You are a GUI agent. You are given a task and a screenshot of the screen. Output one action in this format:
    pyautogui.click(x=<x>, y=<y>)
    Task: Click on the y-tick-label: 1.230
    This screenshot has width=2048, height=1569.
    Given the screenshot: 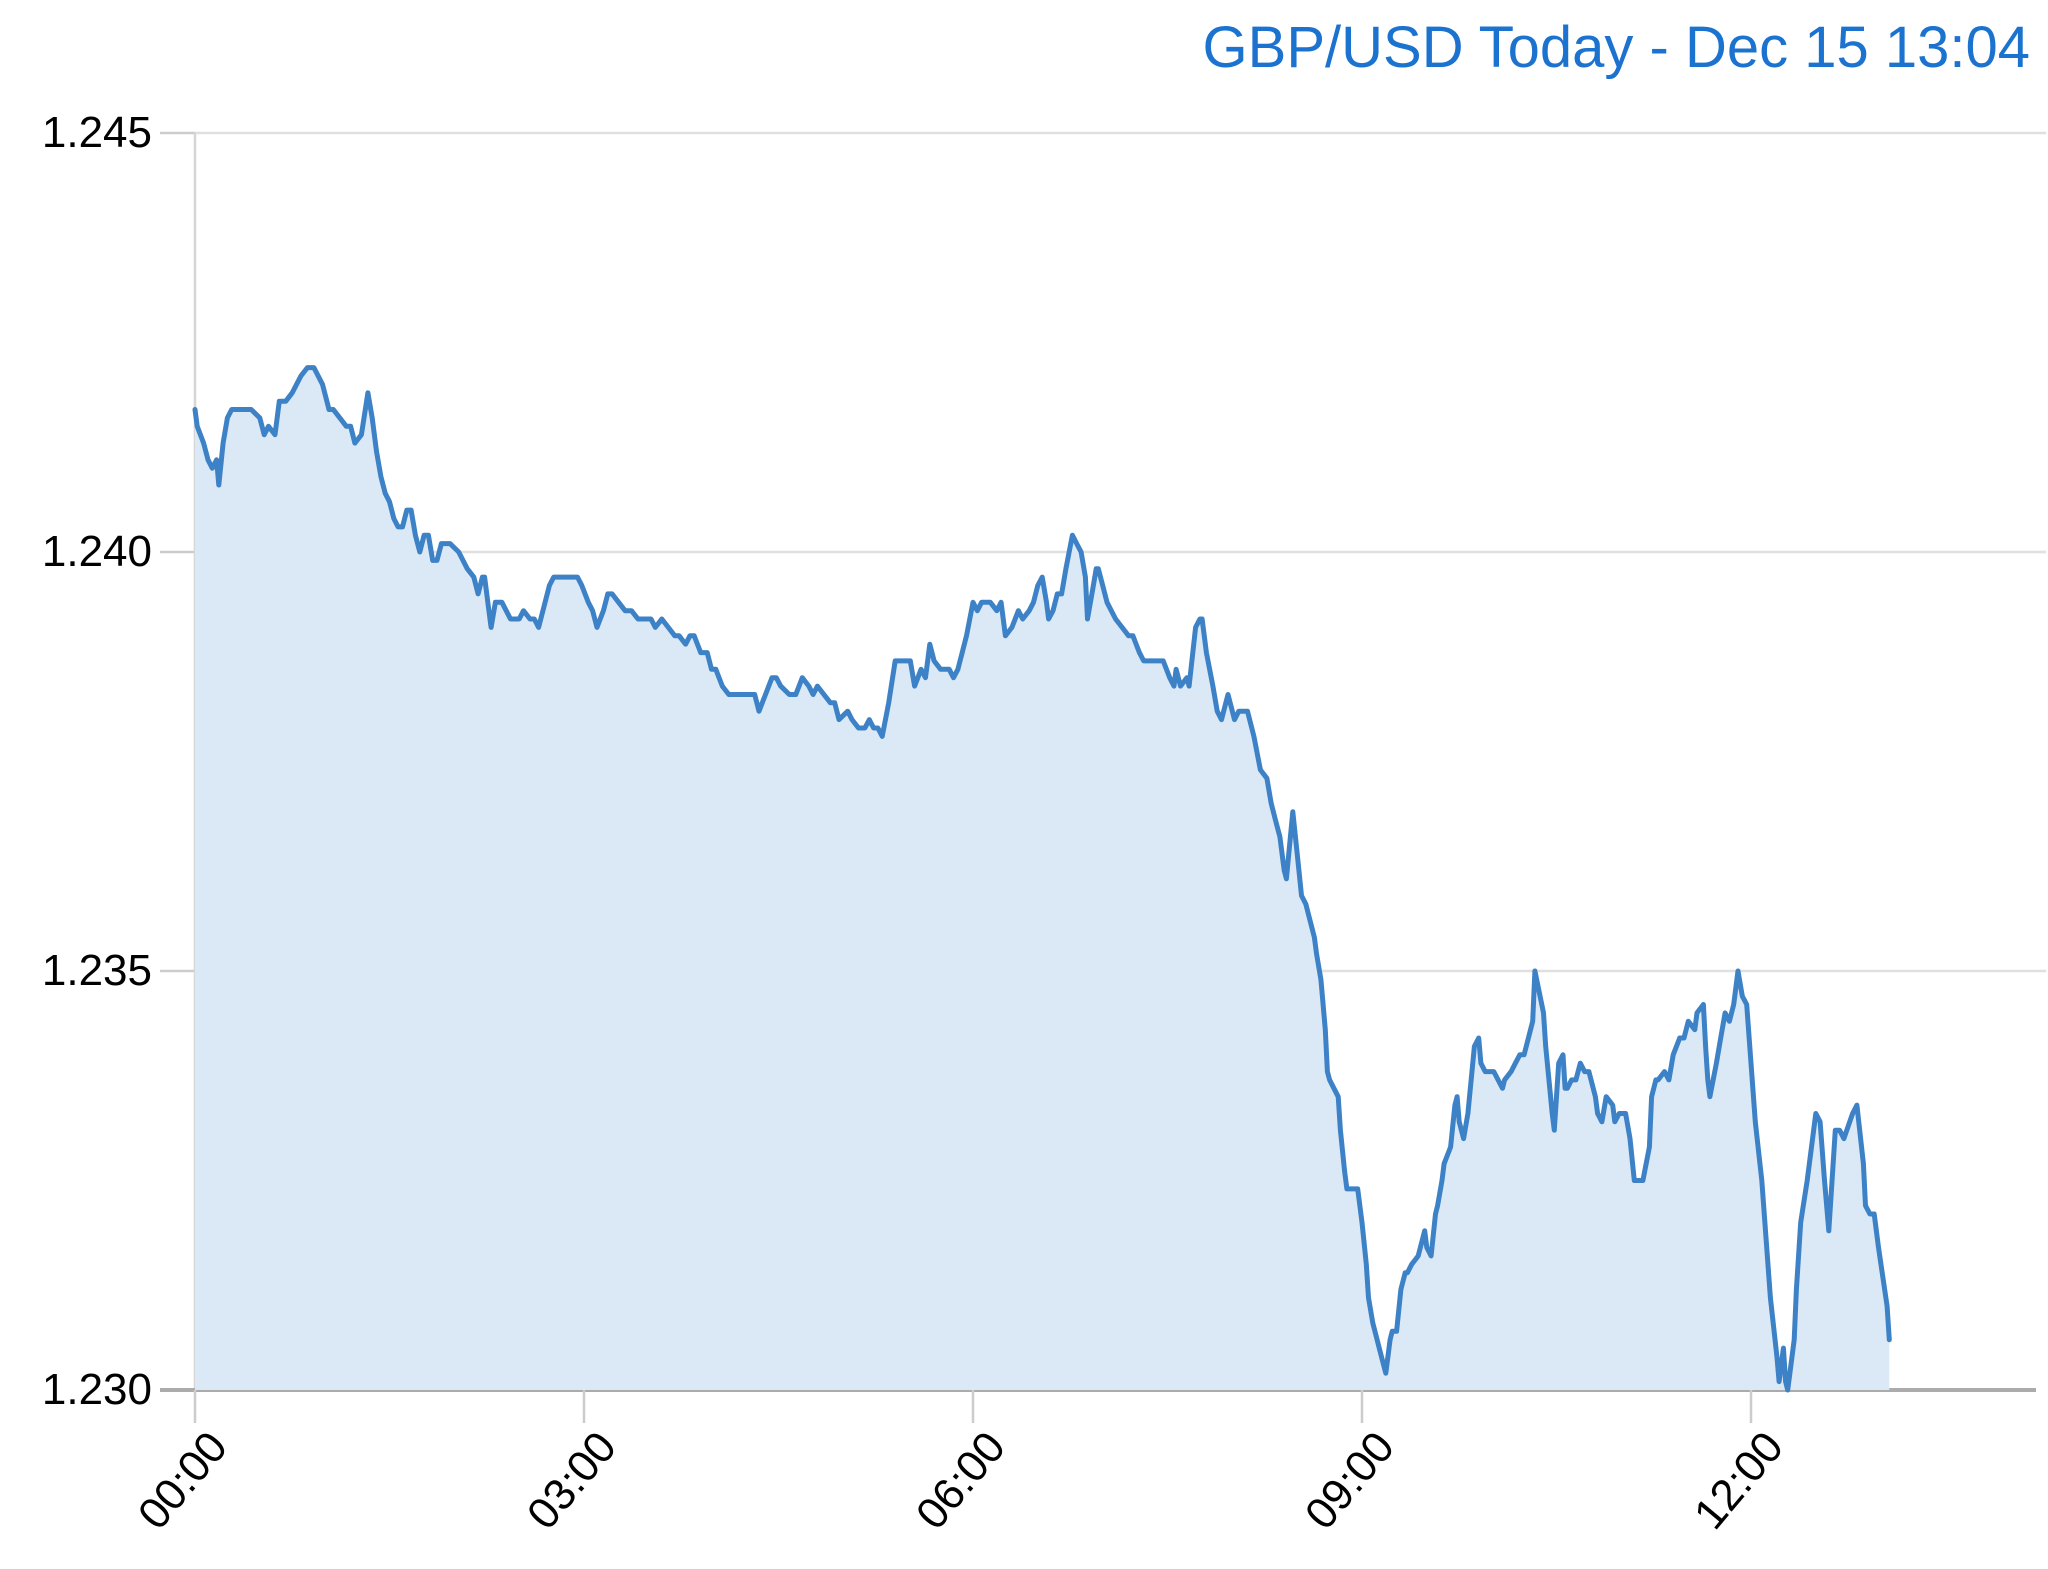 What is the action you would take?
    pyautogui.click(x=96, y=1389)
    